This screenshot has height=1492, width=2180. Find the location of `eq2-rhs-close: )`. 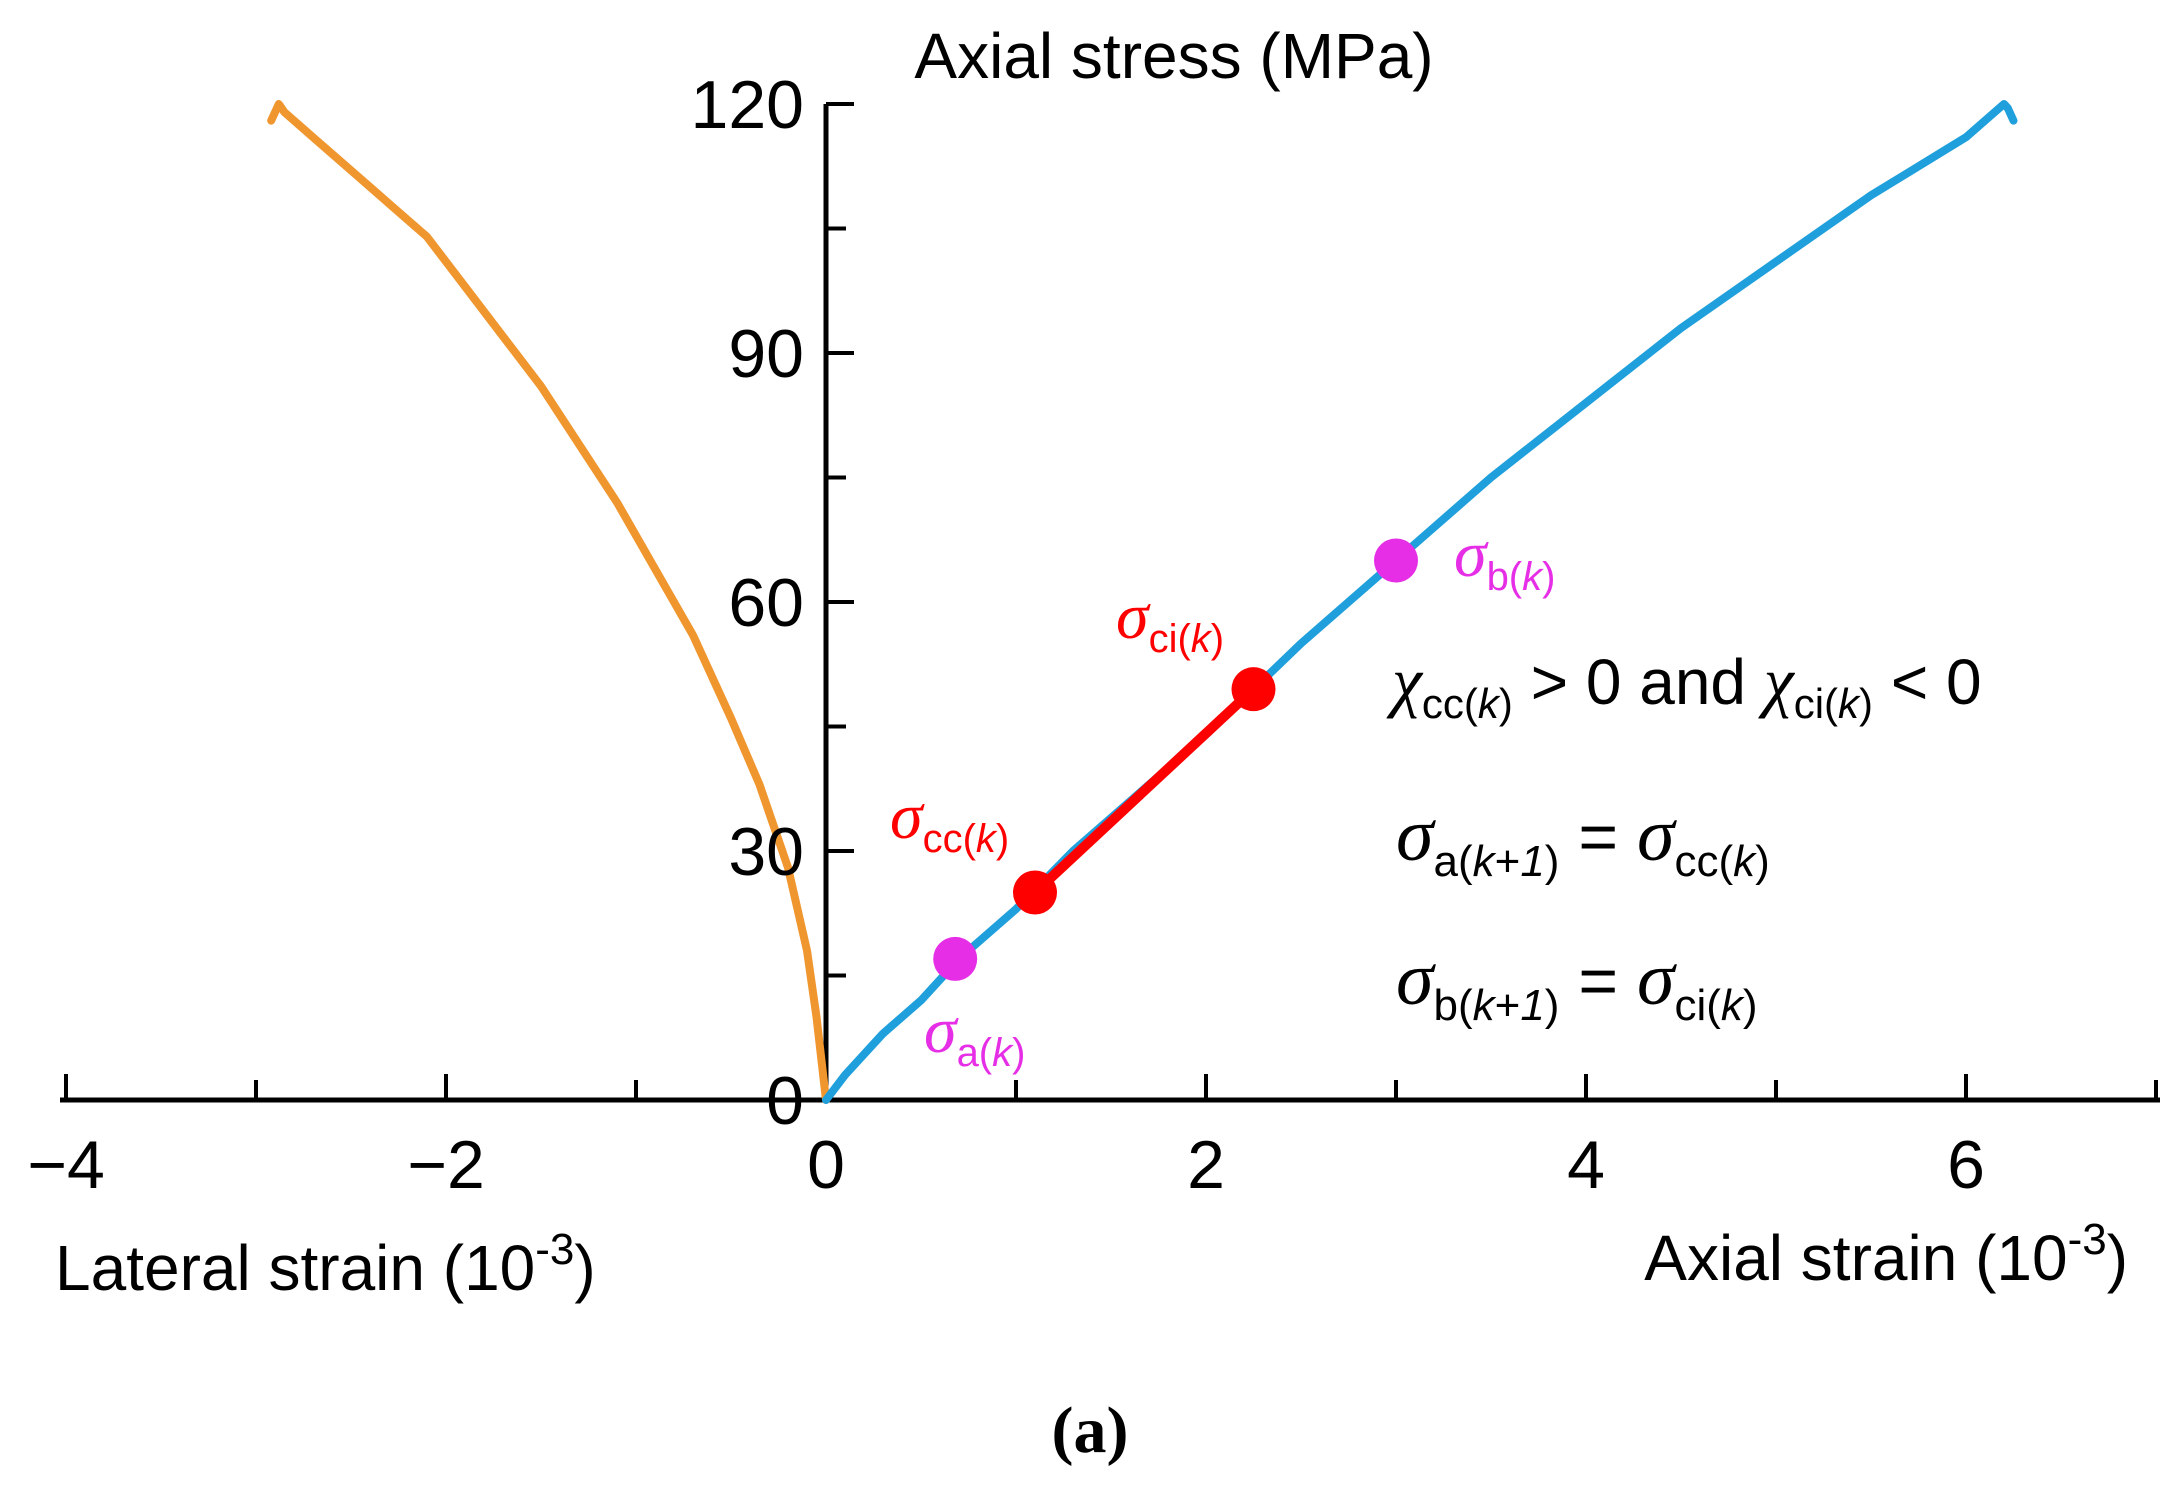

eq2-rhs-close: ) is located at coordinates (1750, 1005).